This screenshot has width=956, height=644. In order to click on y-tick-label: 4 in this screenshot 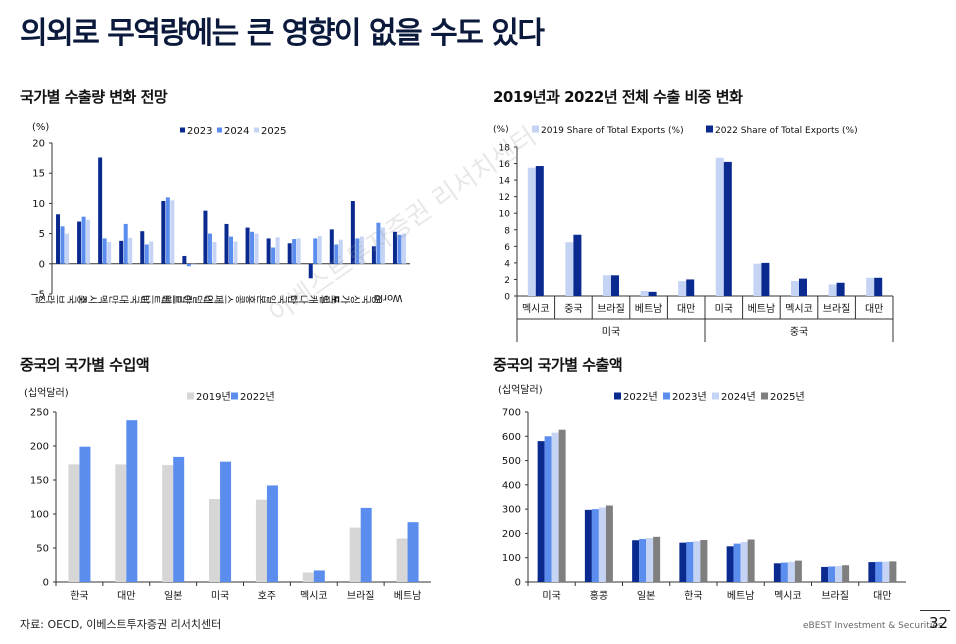, I will do `click(507, 264)`.